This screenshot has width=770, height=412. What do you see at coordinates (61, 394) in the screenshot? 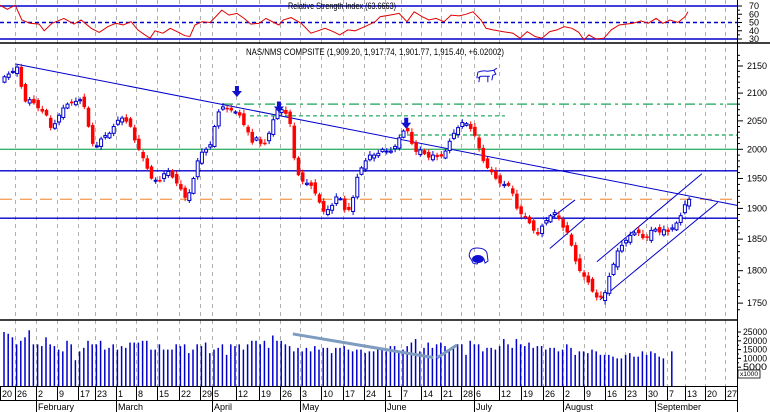
I see `date-tick-label: 9` at bounding box center [61, 394].